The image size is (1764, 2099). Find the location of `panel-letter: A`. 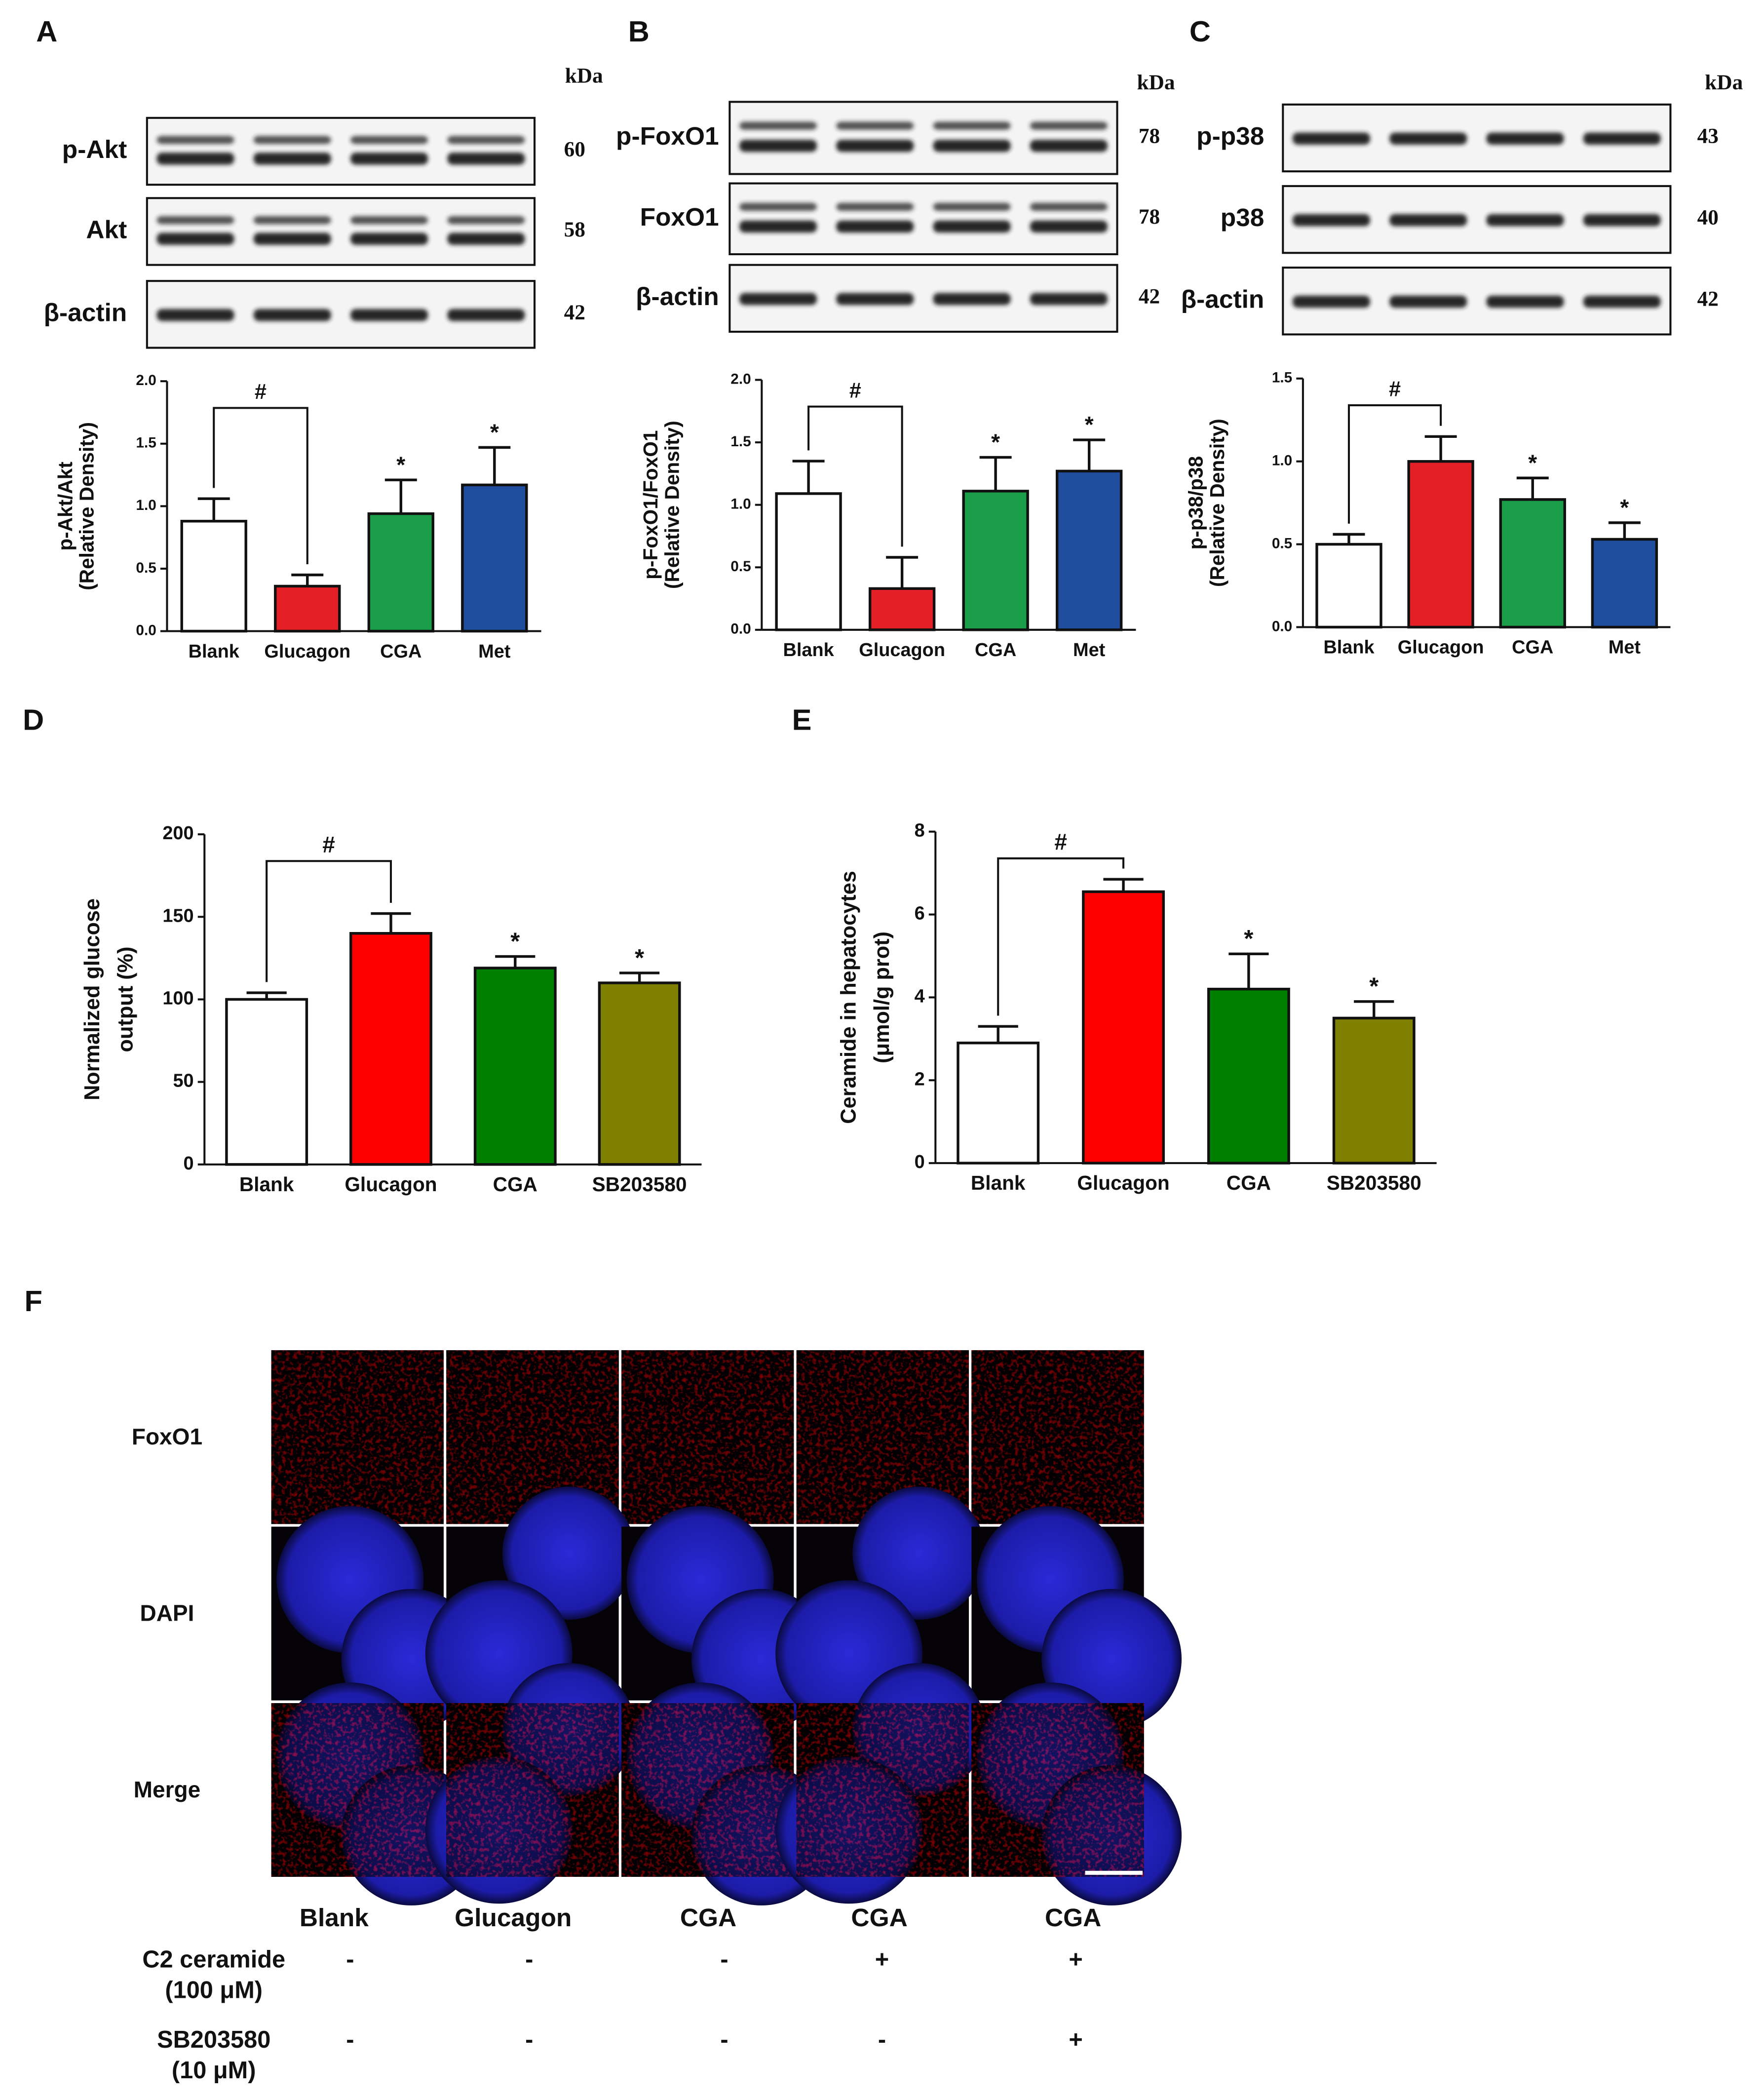

panel-letter: A is located at coordinates (46, 31).